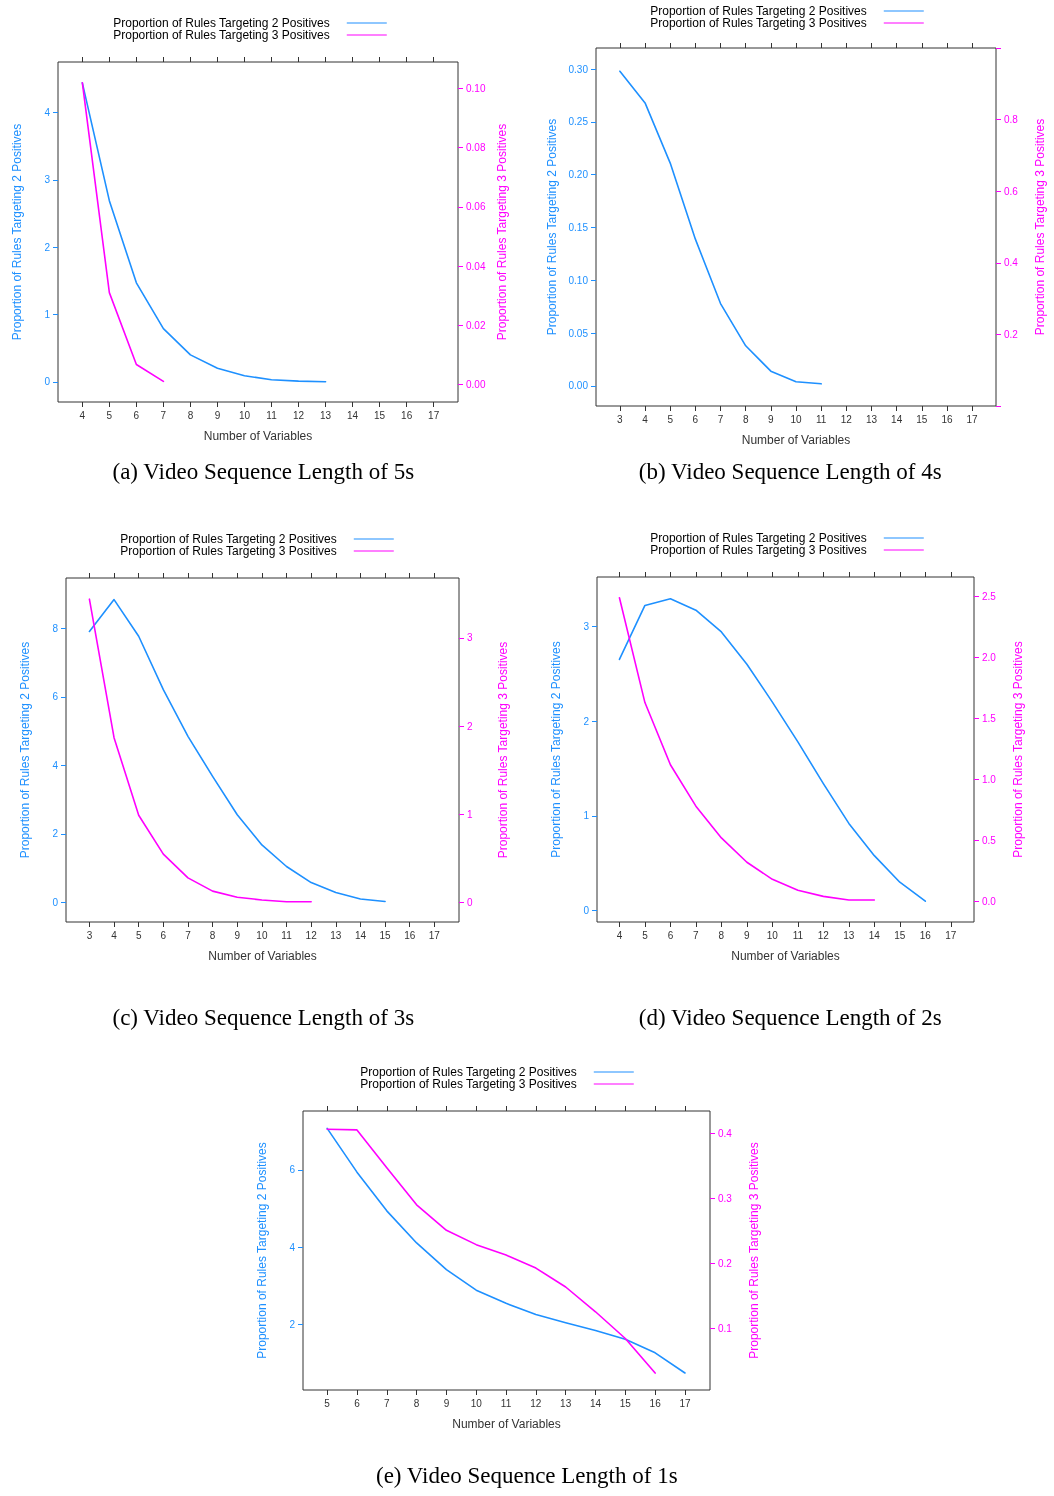 Image resolution: width=1054 pixels, height=1496 pixels. I want to click on y-tick-label: 0.05, so click(578, 333).